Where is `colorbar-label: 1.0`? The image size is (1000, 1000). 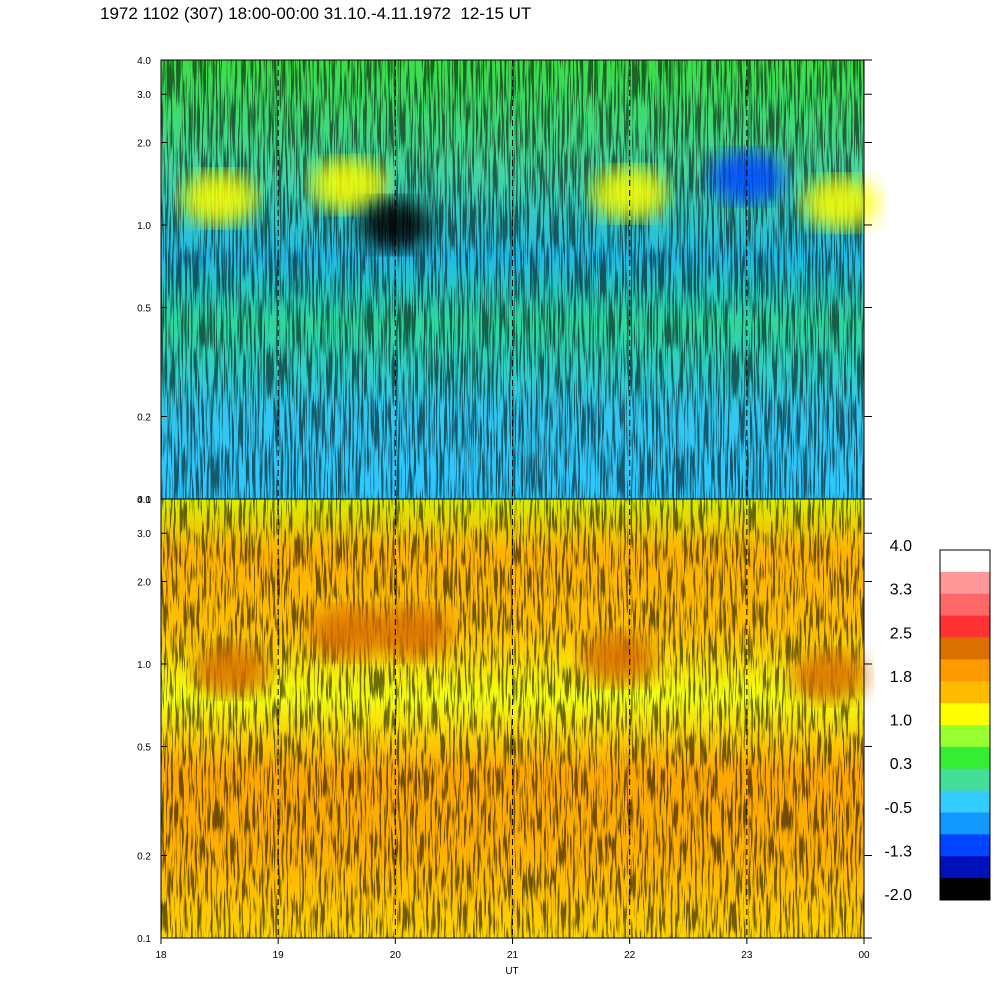
colorbar-label: 1.0 is located at coordinates (901, 721).